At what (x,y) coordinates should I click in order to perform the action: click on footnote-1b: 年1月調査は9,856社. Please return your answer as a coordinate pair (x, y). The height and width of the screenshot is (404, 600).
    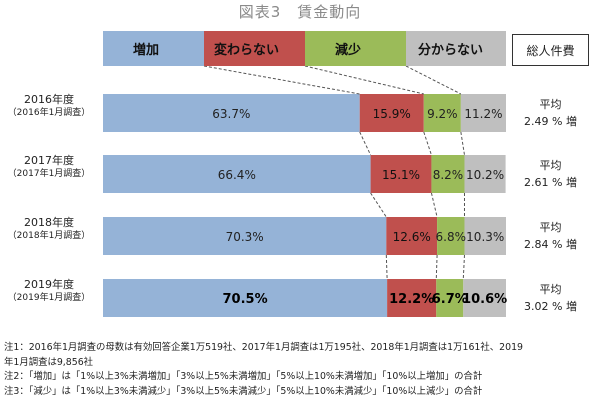
    Looking at the image, I should click on (49, 362).